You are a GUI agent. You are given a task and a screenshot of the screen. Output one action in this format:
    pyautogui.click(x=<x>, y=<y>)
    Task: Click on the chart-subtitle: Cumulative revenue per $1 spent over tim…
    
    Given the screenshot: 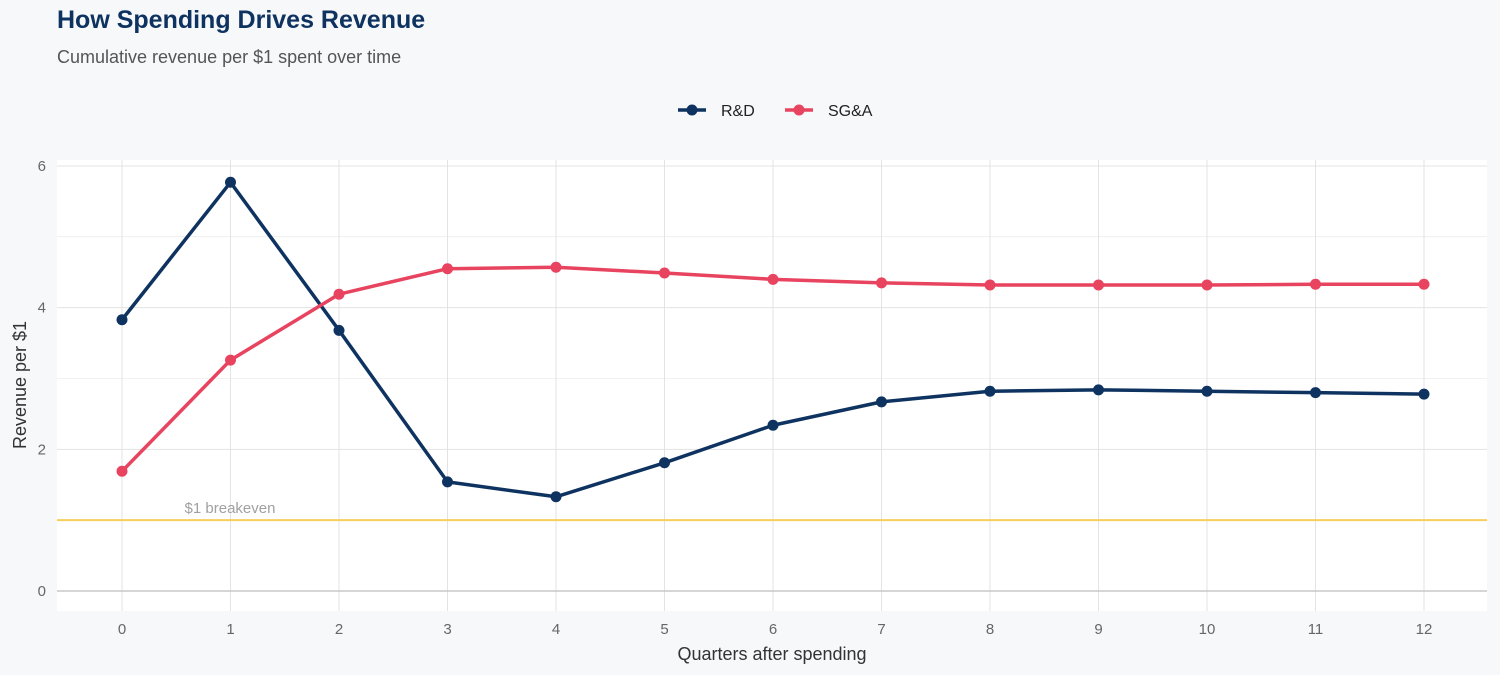 What is the action you would take?
    pyautogui.click(x=229, y=57)
    